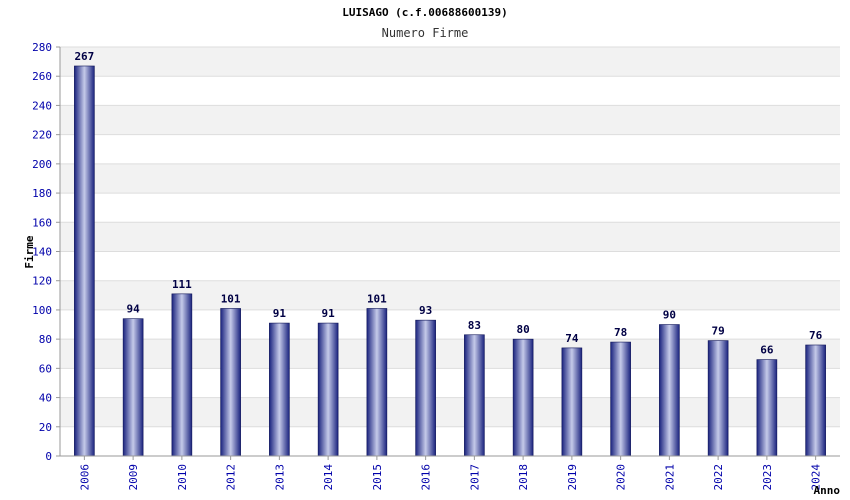  Describe the element at coordinates (816, 477) in the screenshot. I see `x-tick-label-2024: 2024` at that location.